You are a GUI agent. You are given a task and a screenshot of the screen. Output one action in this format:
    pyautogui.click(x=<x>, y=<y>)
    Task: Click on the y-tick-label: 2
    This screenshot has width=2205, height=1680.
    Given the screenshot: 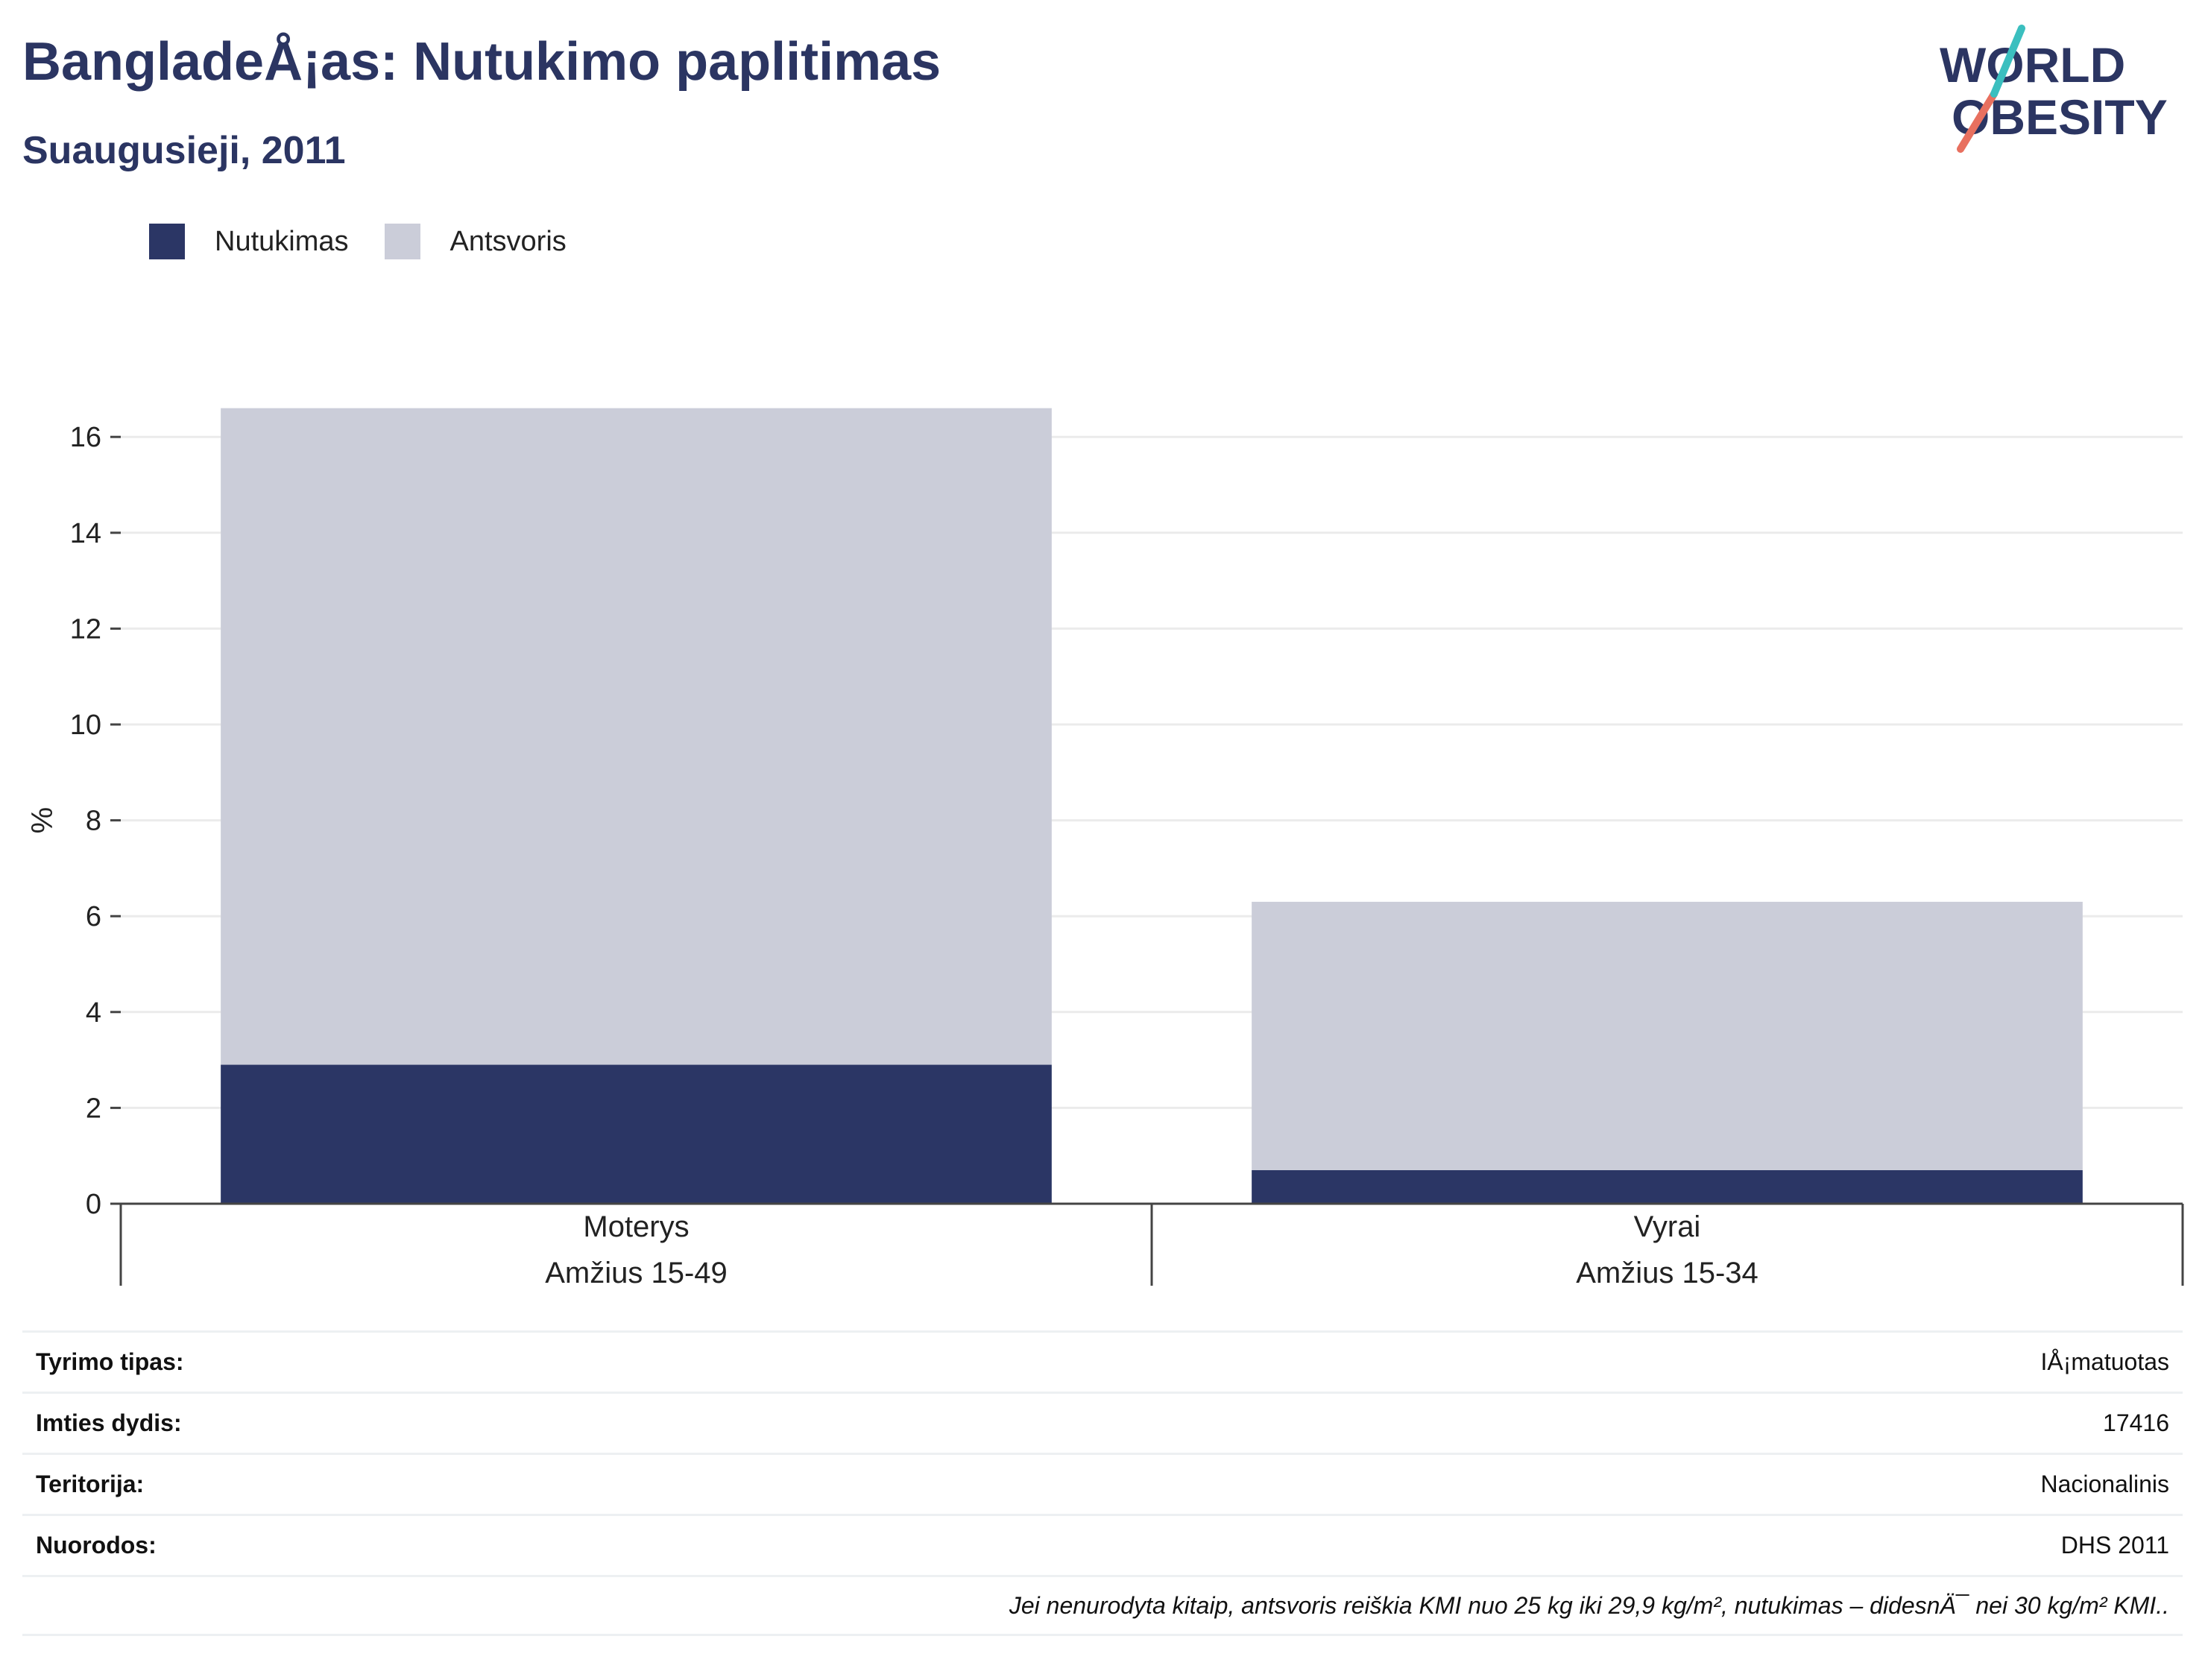 What is the action you would take?
    pyautogui.click(x=93, y=1108)
    